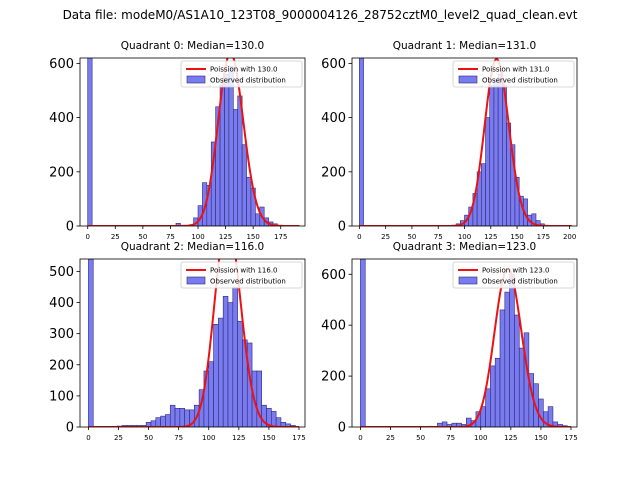 The image size is (640, 480). I want to click on legend-label-fit: Poission with 130.0, so click(244, 70).